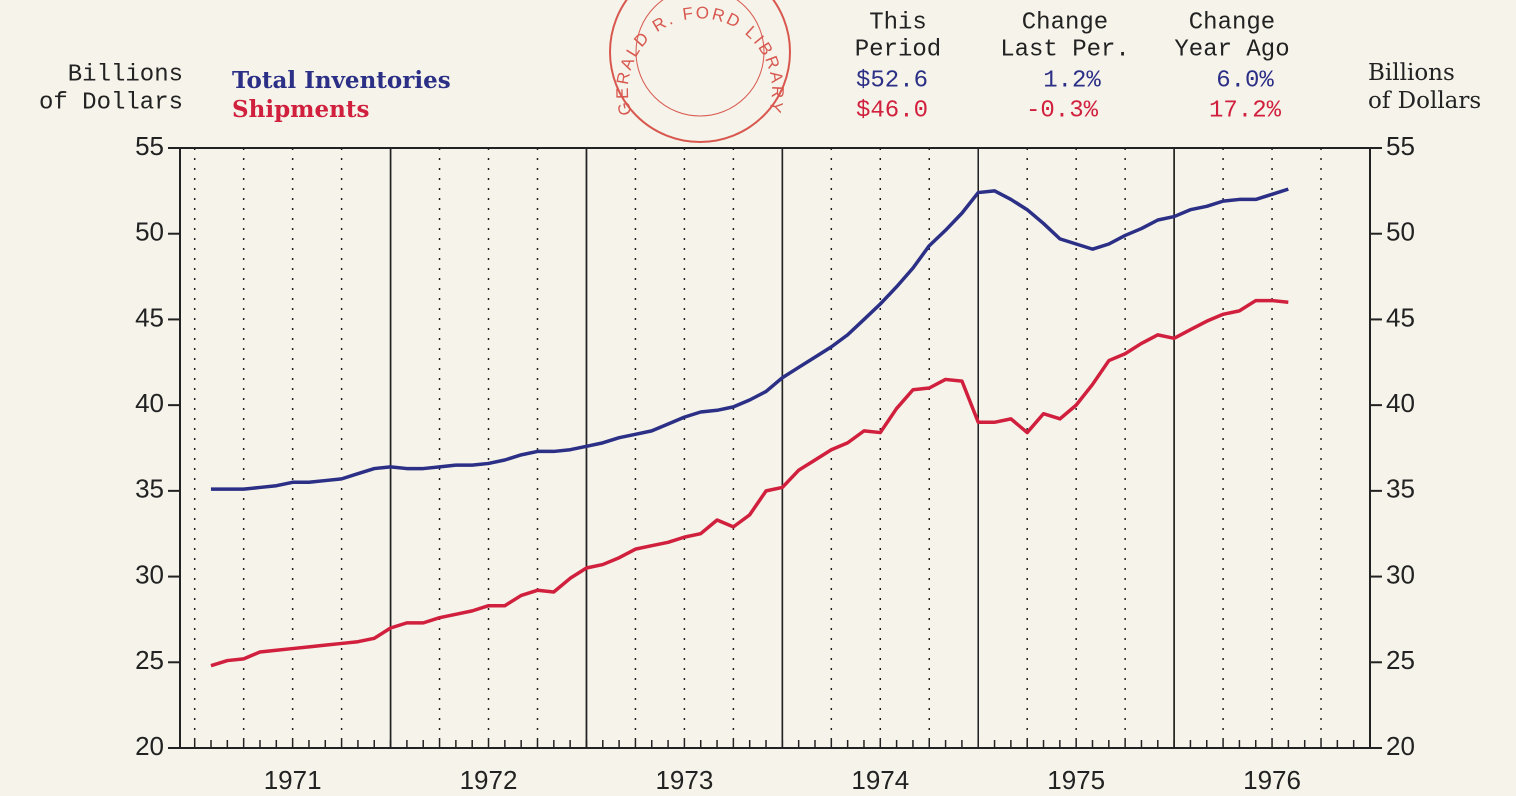 The height and width of the screenshot is (796, 1516). Describe the element at coordinates (1245, 110) in the screenshot. I see `table-cell: 17.2%` at that location.